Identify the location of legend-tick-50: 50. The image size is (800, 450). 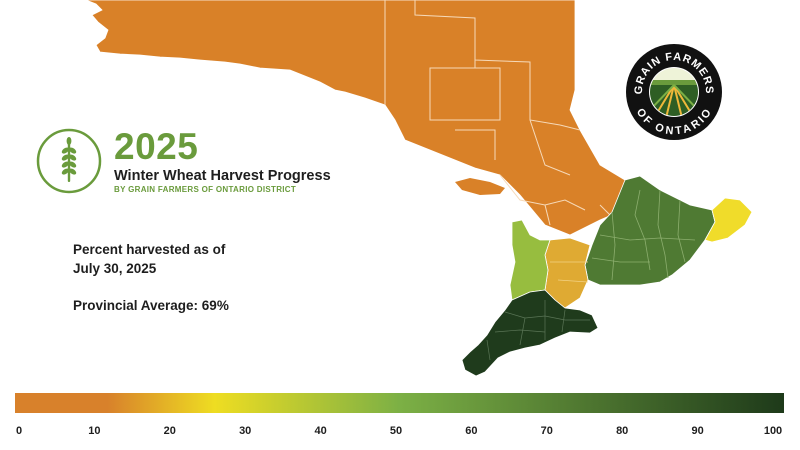
(396, 431).